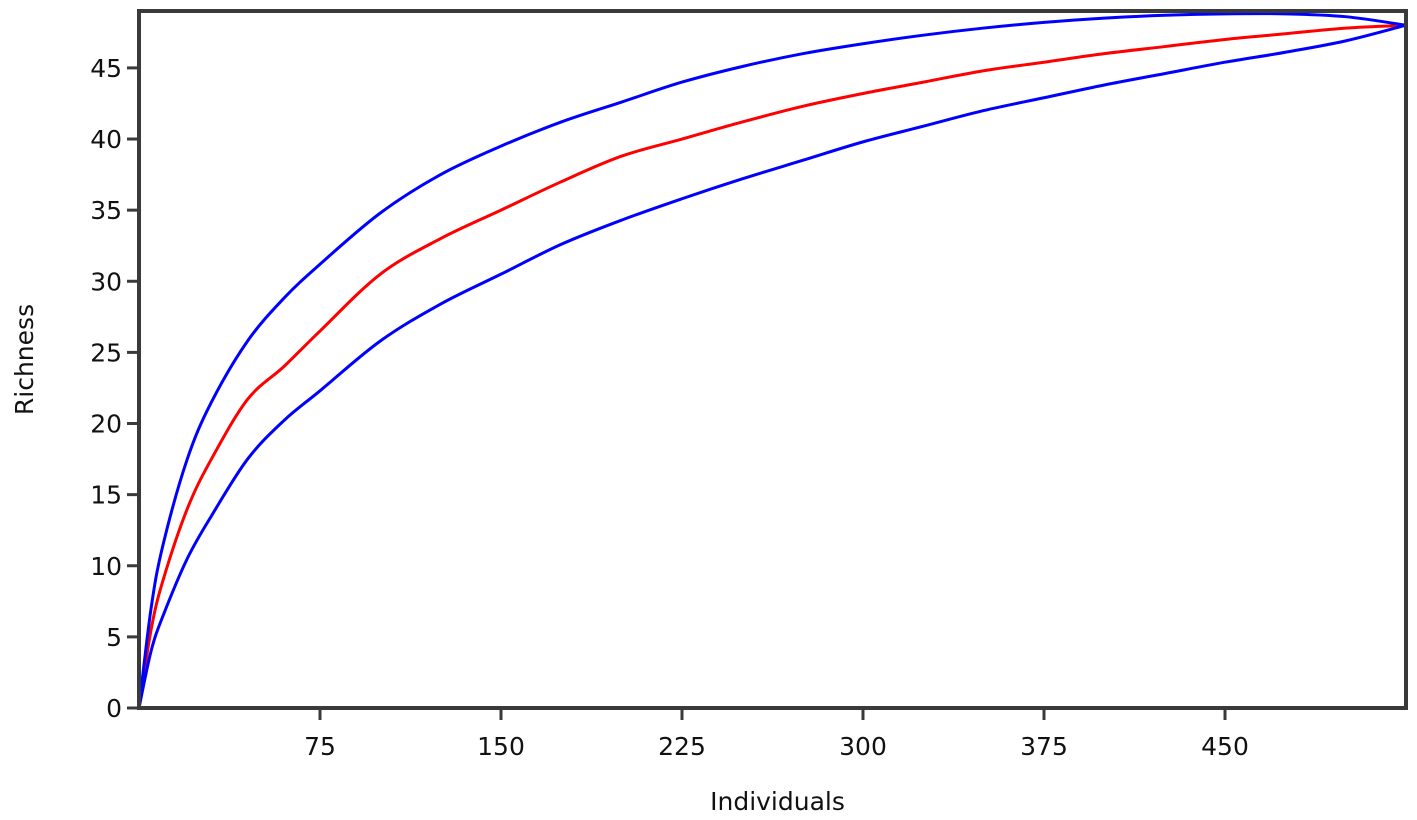 Image resolution: width=1417 pixels, height=820 pixels. What do you see at coordinates (114, 388) in the screenshot?
I see `y-axis: 0 5 10 15 20 25 30 35 40 45` at bounding box center [114, 388].